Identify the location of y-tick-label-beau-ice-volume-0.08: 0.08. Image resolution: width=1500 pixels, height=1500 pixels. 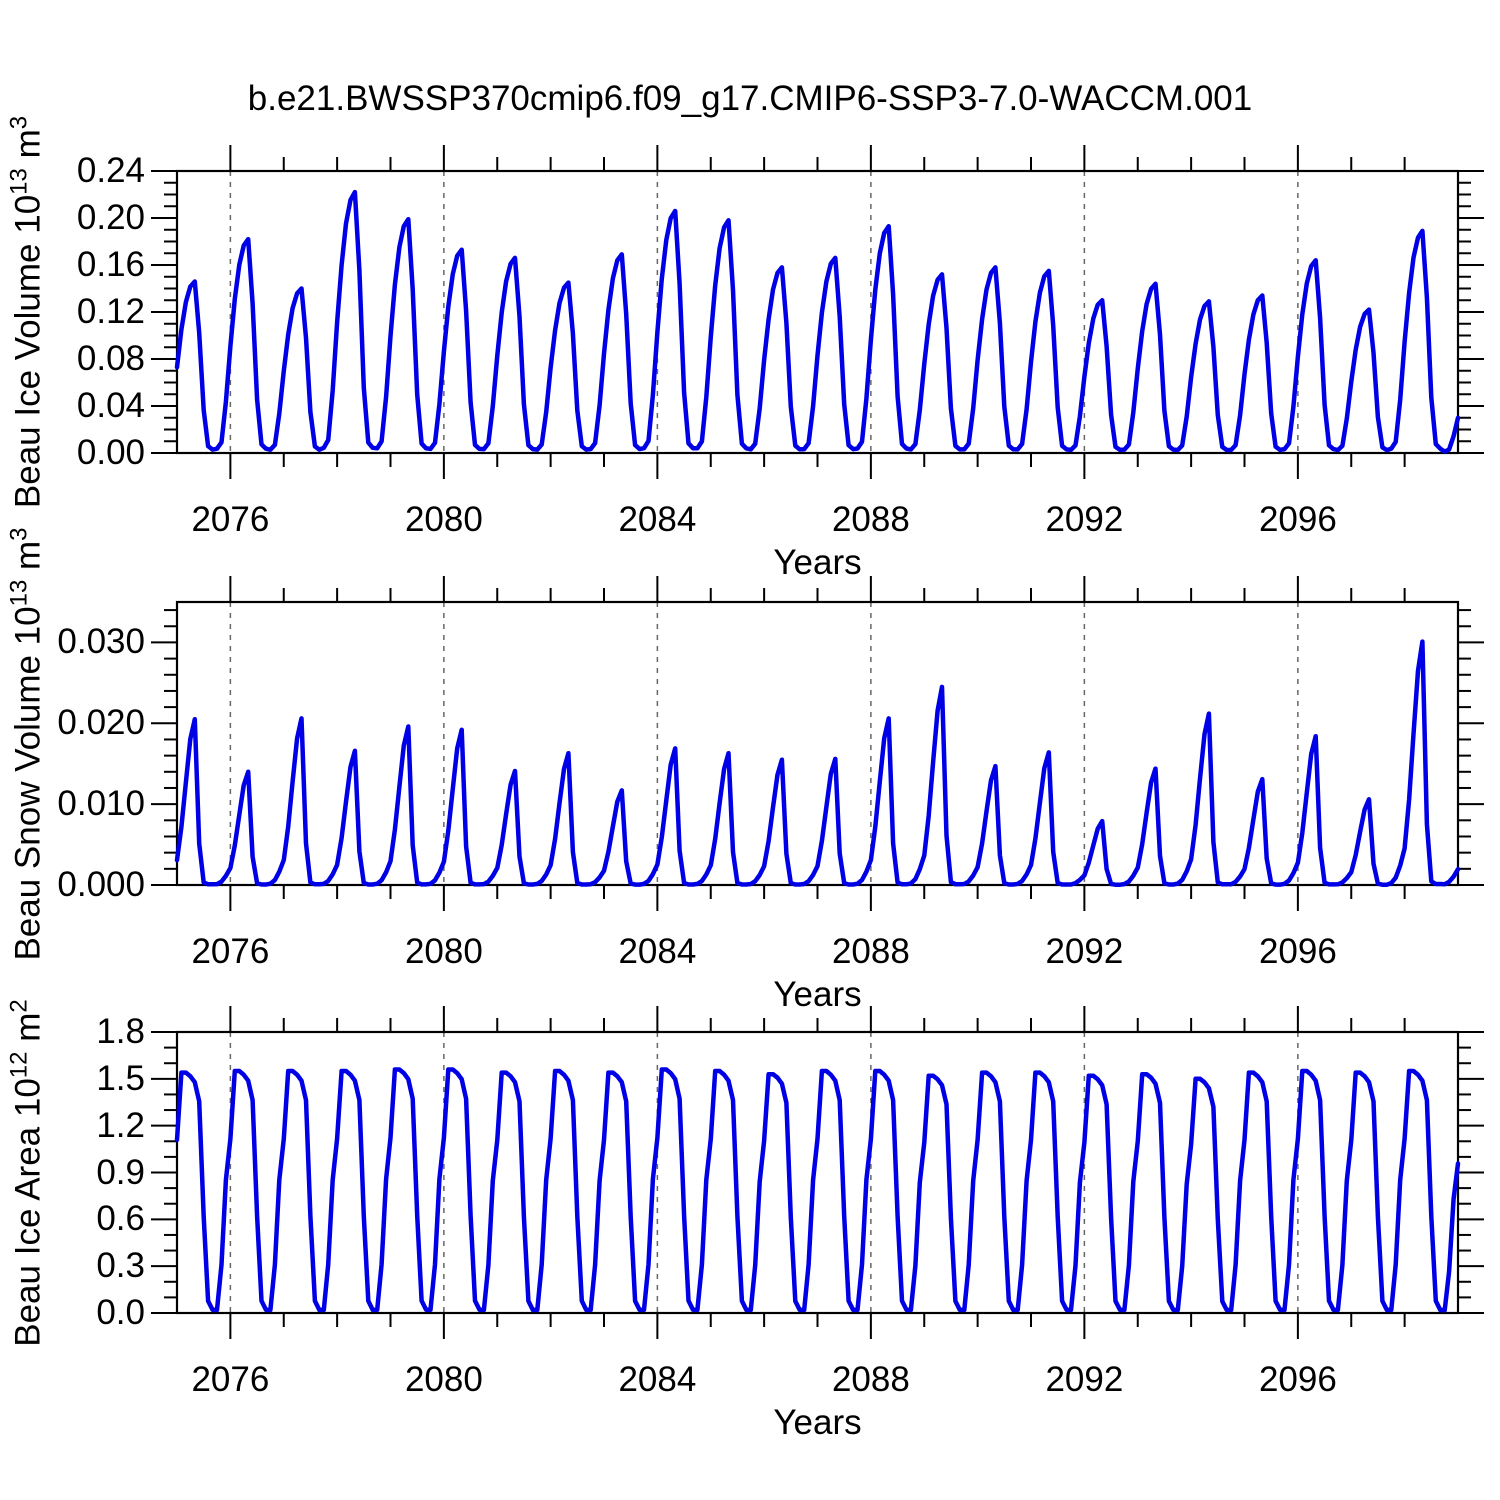
(110, 358).